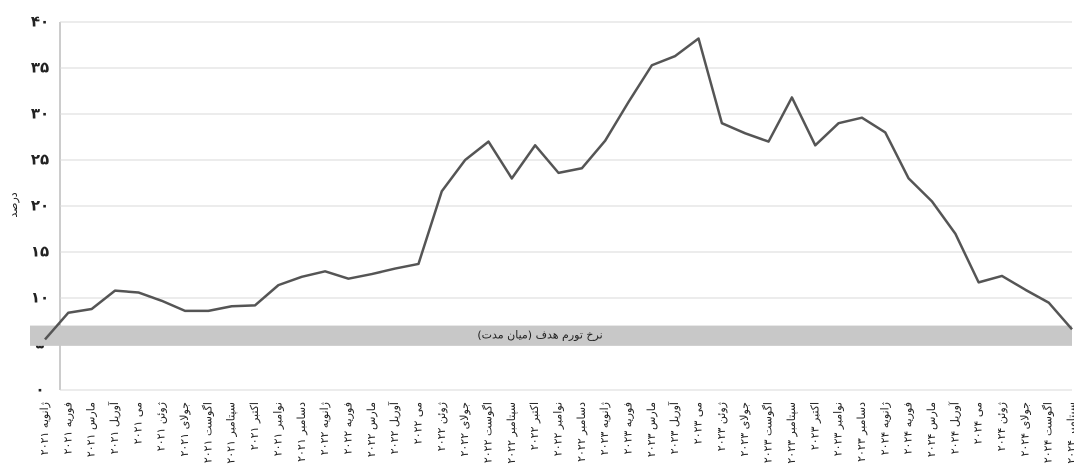  I want to click on y-axis-label: درصد, so click(13, 204).